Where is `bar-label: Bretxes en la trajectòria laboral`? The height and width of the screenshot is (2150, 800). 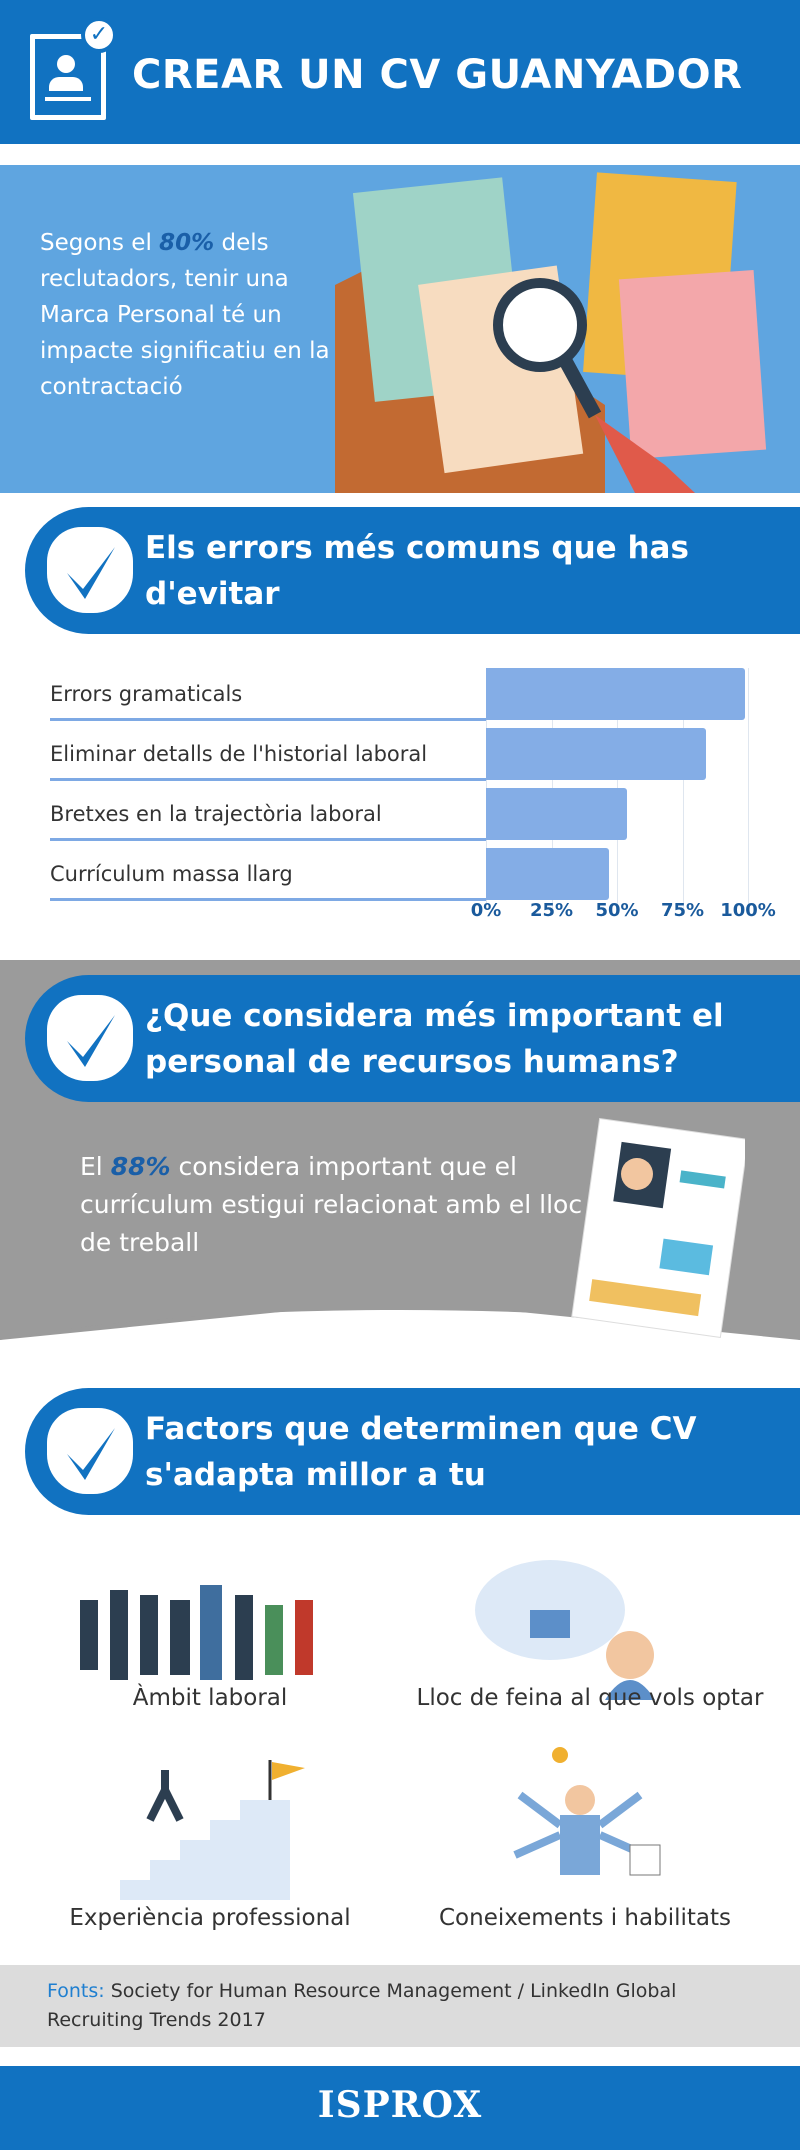 bar-label: Bretxes en la trajectòria laboral is located at coordinates (216, 814).